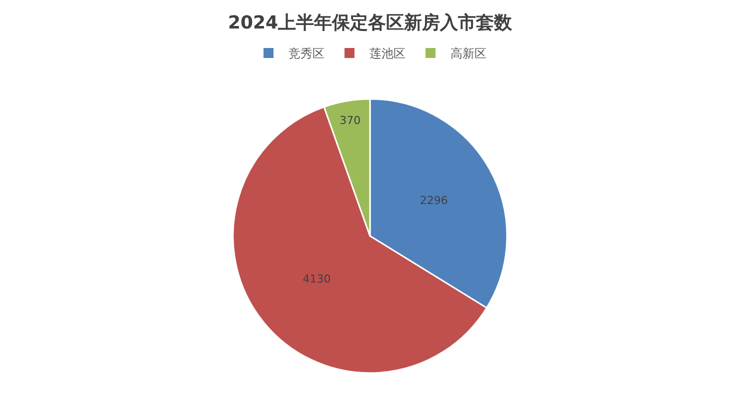 This screenshot has width=740, height=407. What do you see at coordinates (468, 53) in the screenshot?
I see `legend-label: 高新区` at bounding box center [468, 53].